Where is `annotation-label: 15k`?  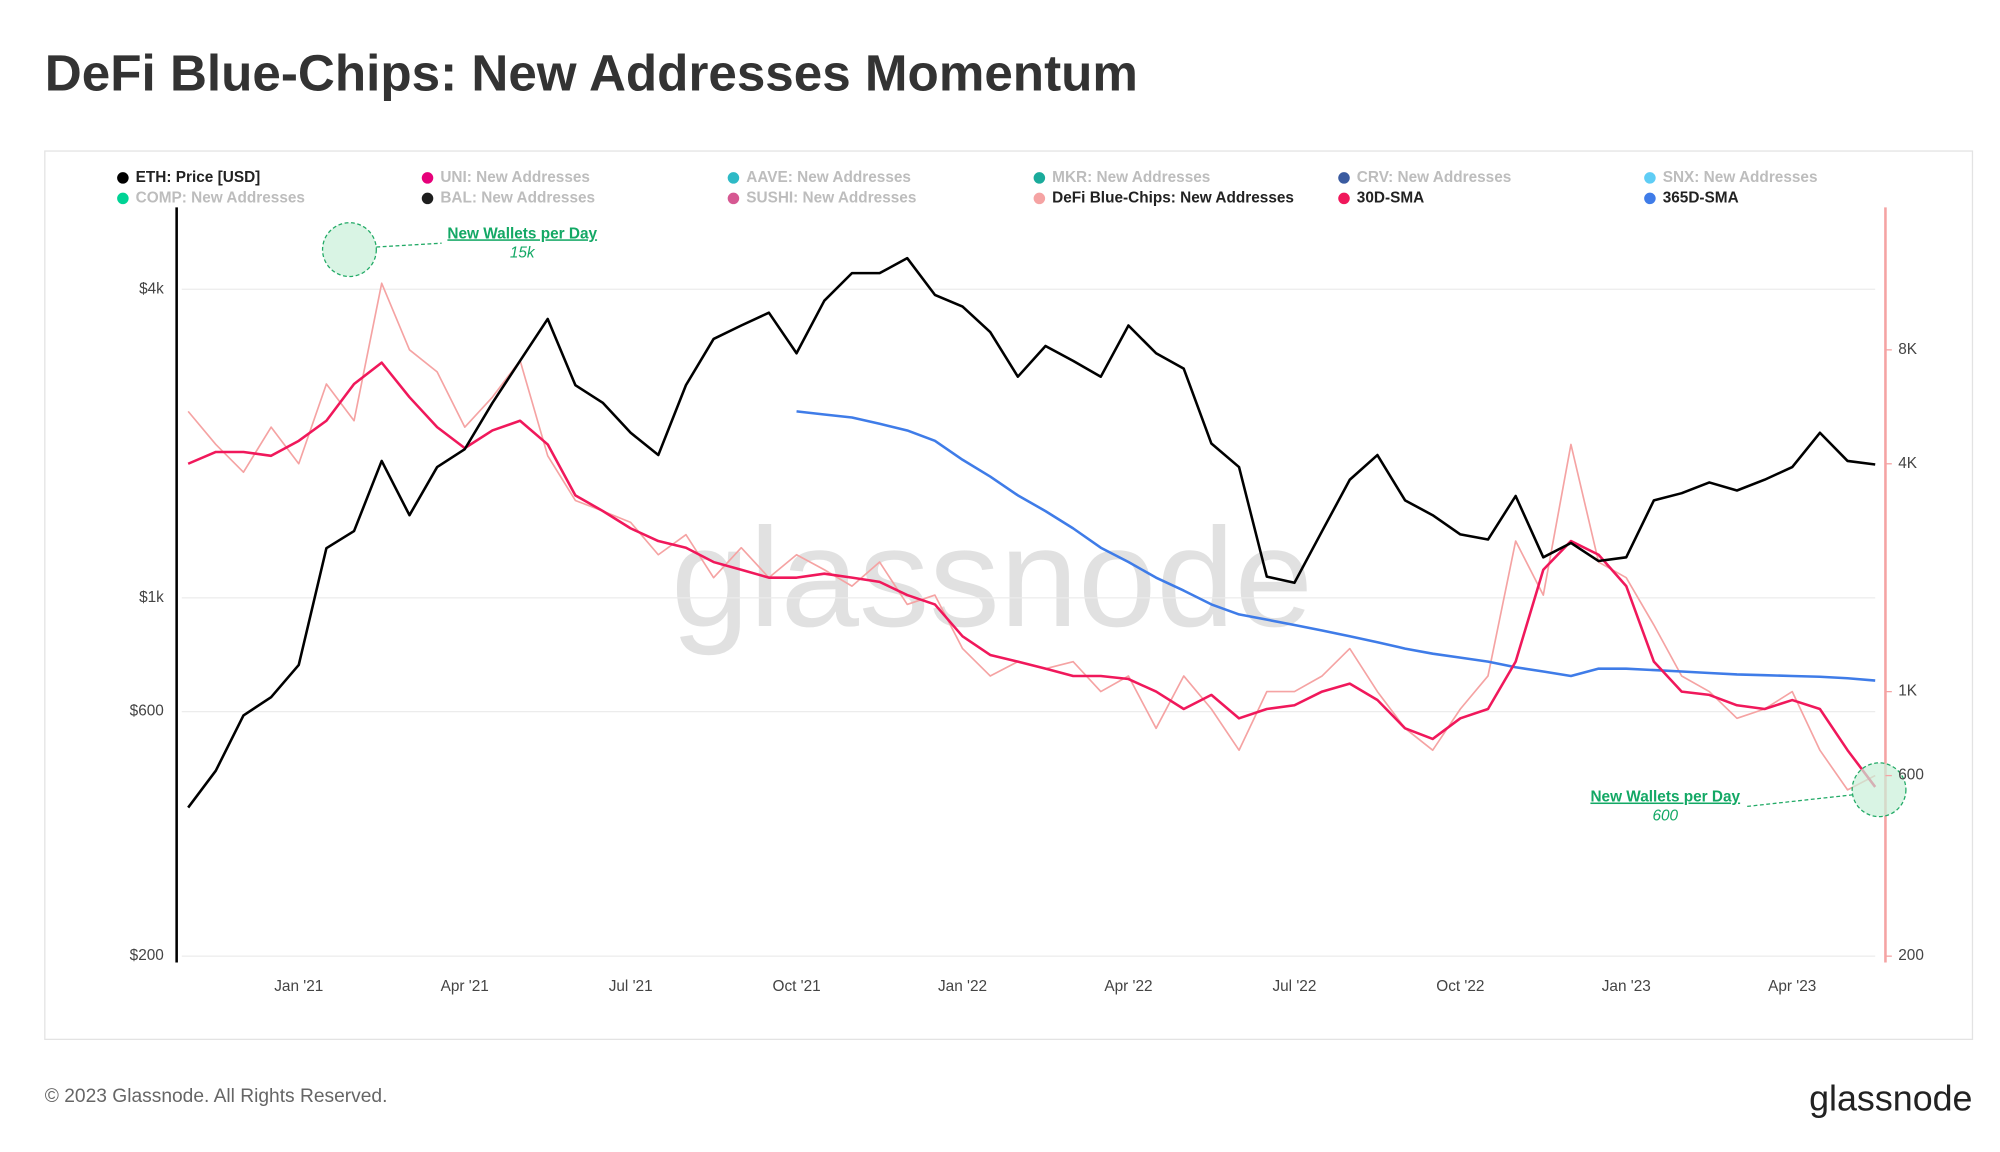 annotation-label: 15k is located at coordinates (523, 253).